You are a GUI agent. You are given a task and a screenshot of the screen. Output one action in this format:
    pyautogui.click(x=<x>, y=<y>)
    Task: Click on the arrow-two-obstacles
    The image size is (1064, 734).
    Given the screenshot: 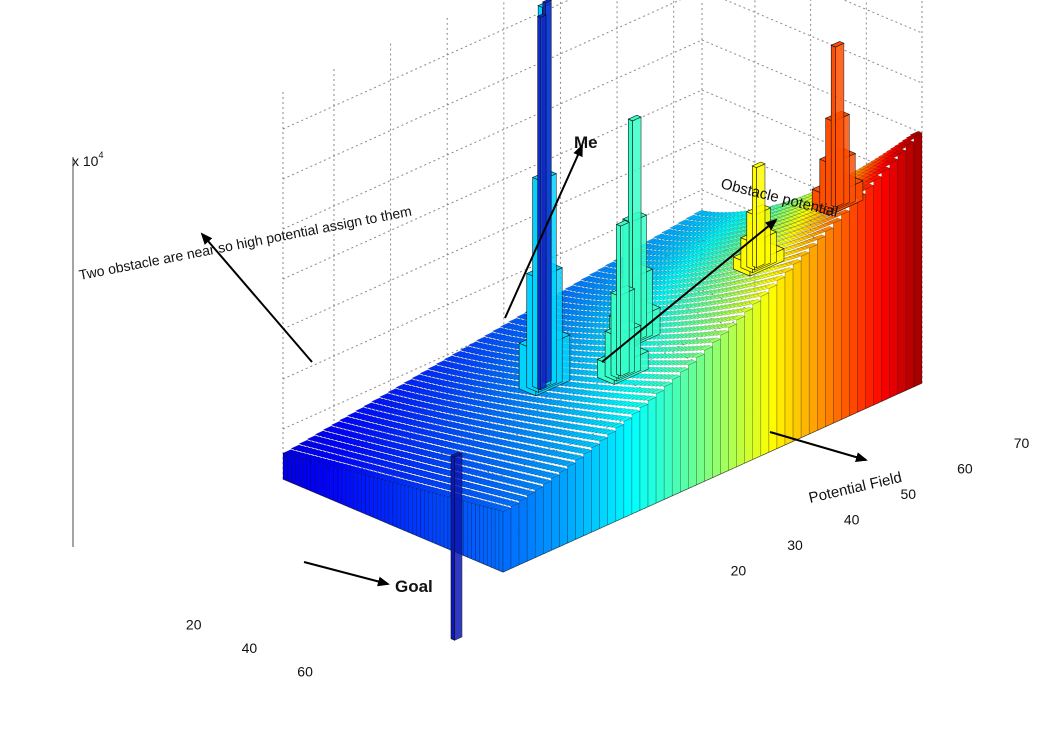 What is the action you would take?
    pyautogui.click(x=256, y=297)
    